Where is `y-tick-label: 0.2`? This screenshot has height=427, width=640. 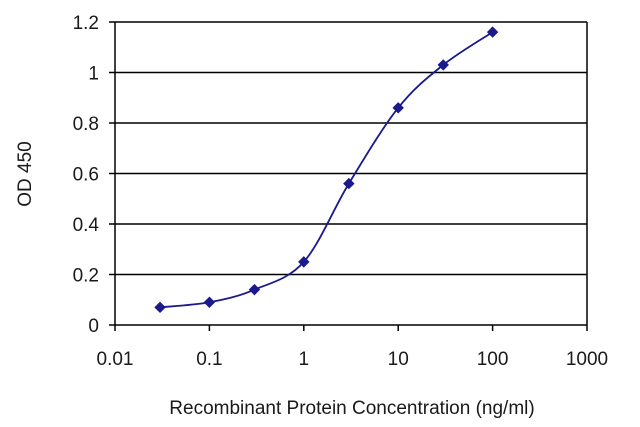 y-tick-label: 0.2 is located at coordinates (86, 276).